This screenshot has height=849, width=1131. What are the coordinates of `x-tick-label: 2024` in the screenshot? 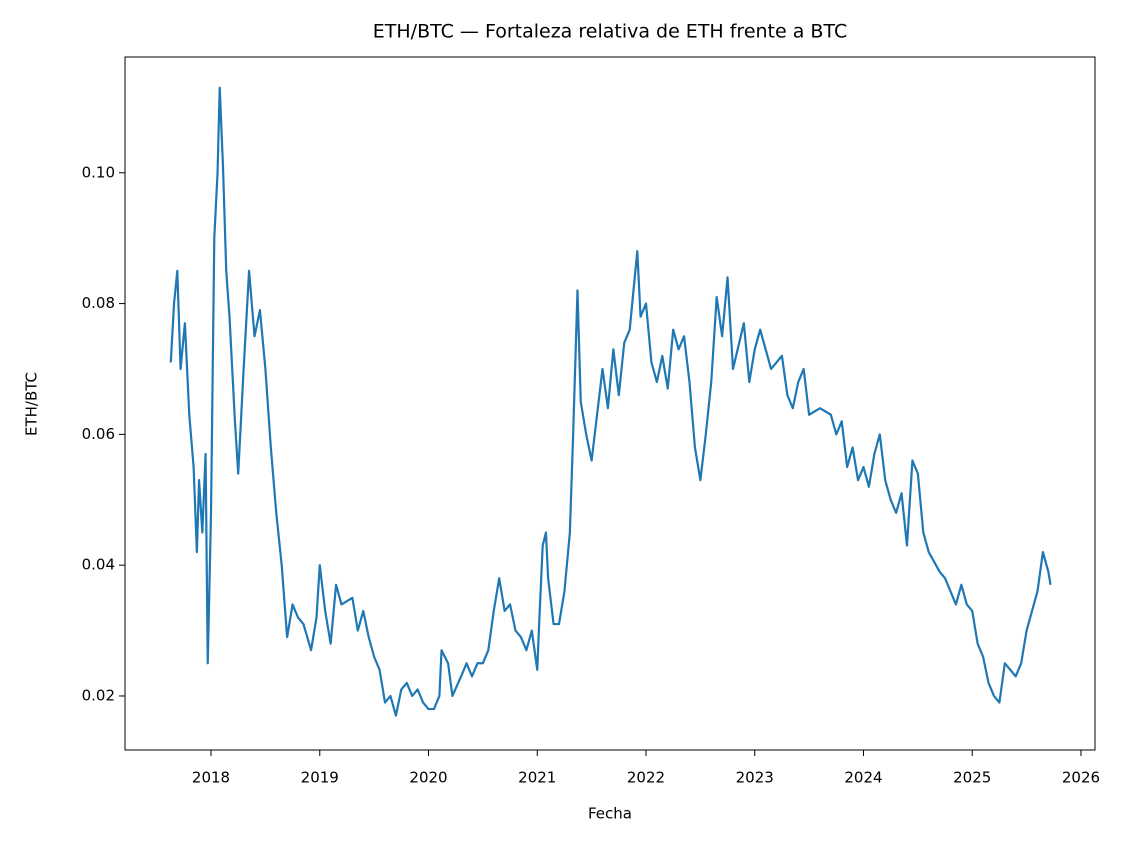 It's located at (863, 778).